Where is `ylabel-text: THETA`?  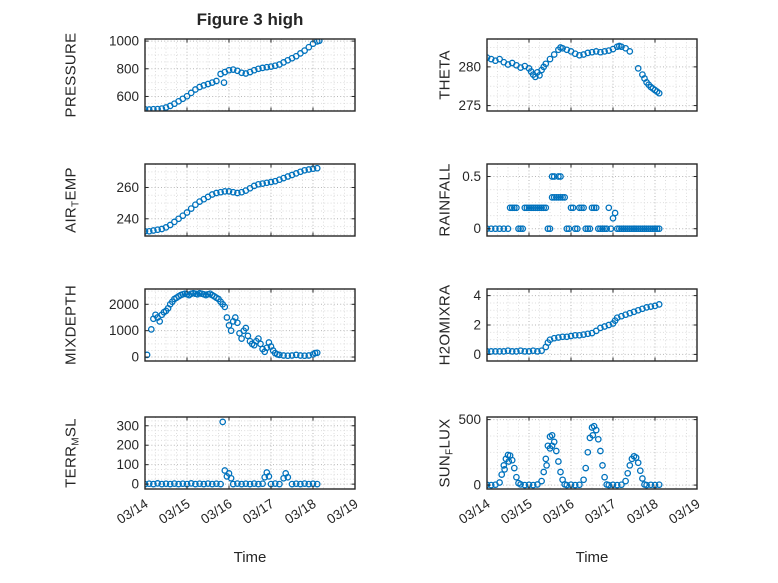 ylabel-text: THETA is located at coordinates (445, 75).